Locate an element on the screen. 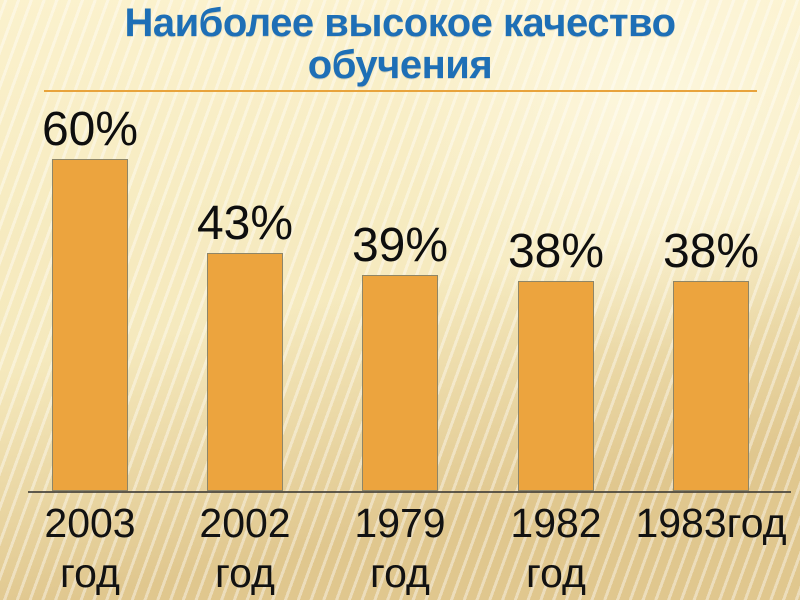  bar-group: 43% is located at coordinates (245, 295).